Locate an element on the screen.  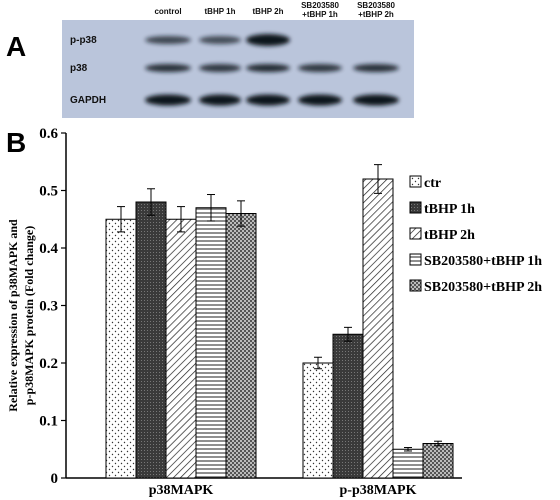
lane-label-1: control is located at coordinates (167, 11).